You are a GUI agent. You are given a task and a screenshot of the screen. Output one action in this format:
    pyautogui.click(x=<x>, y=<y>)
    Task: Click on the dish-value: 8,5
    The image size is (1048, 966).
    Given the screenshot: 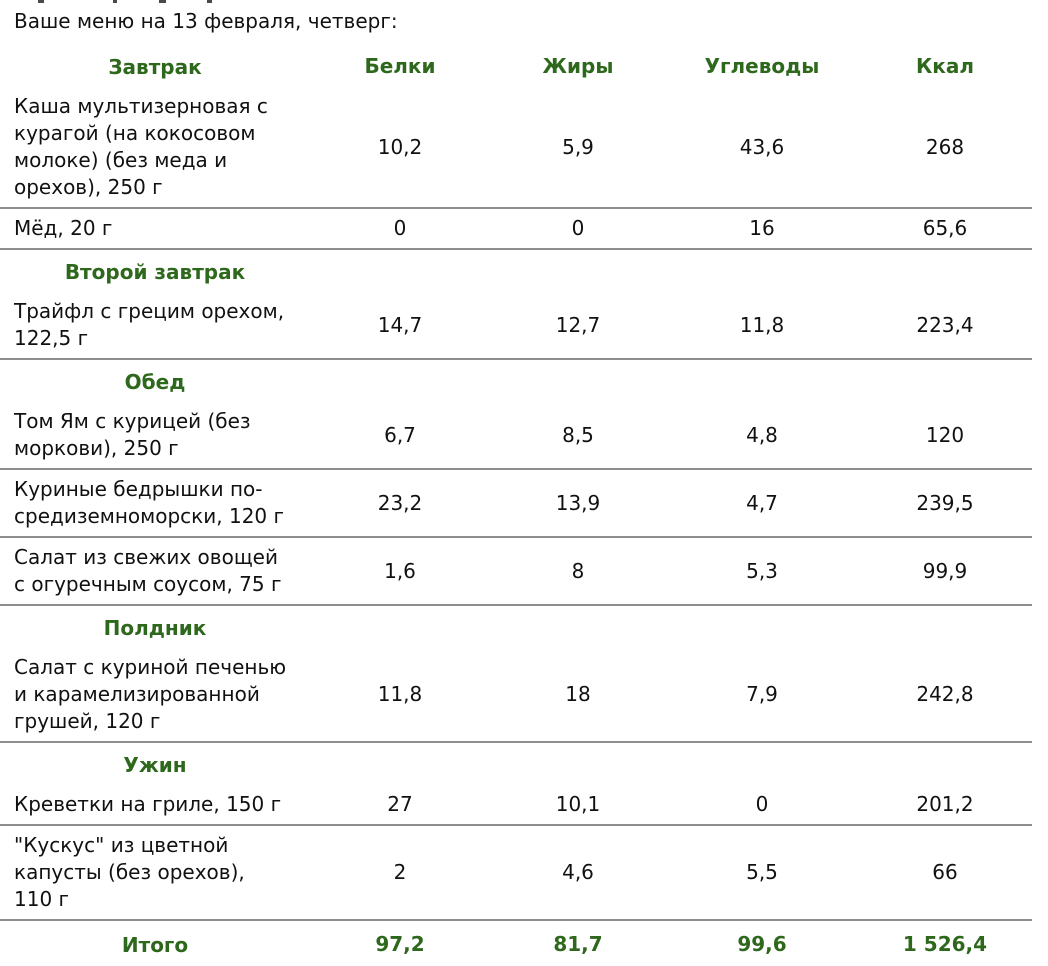 What is the action you would take?
    pyautogui.click(x=578, y=436)
    